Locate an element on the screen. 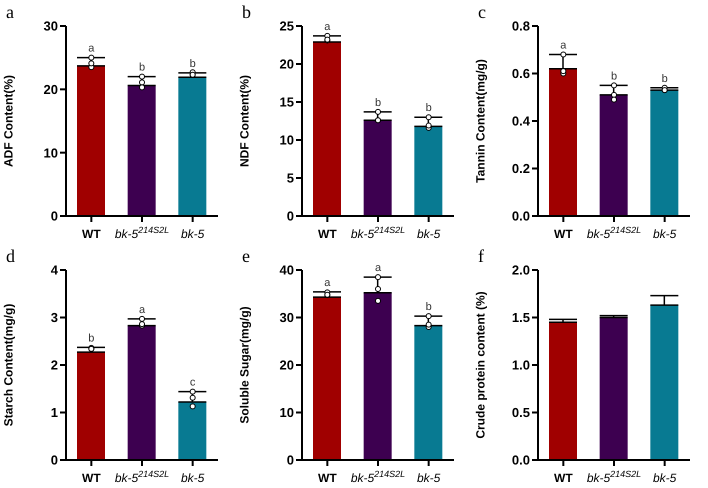 The height and width of the screenshot is (488, 708). y-tick-label: 1.5 is located at coordinates (521, 318).